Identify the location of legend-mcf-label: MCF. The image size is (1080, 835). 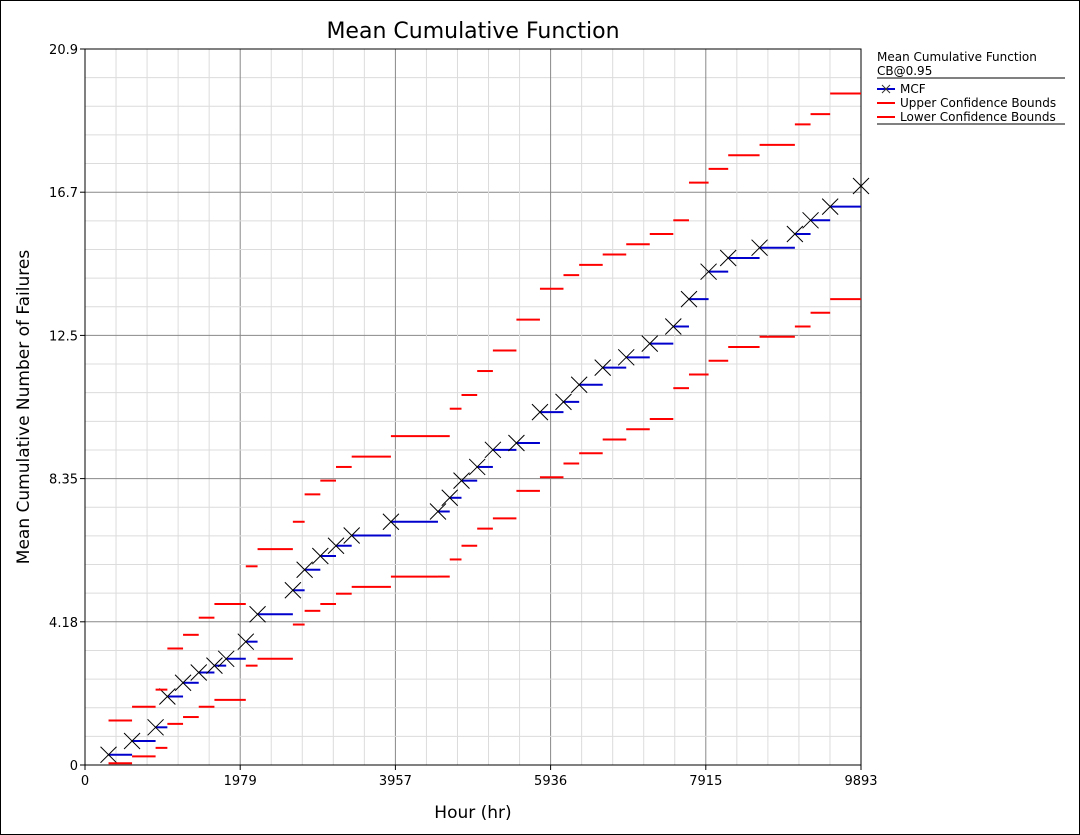
(913, 89).